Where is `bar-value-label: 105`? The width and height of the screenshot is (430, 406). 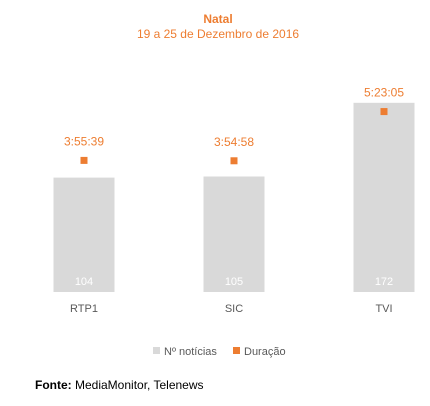
bar-value-label: 105 is located at coordinates (234, 282).